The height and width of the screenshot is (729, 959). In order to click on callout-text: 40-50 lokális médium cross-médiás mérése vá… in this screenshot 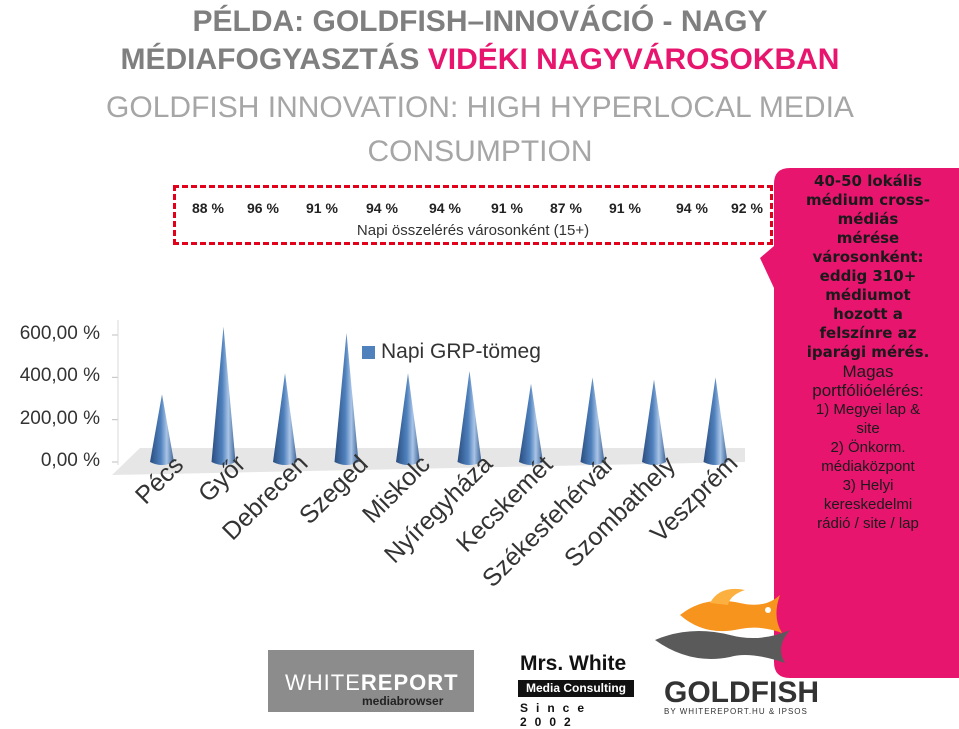, I will do `click(868, 352)`.